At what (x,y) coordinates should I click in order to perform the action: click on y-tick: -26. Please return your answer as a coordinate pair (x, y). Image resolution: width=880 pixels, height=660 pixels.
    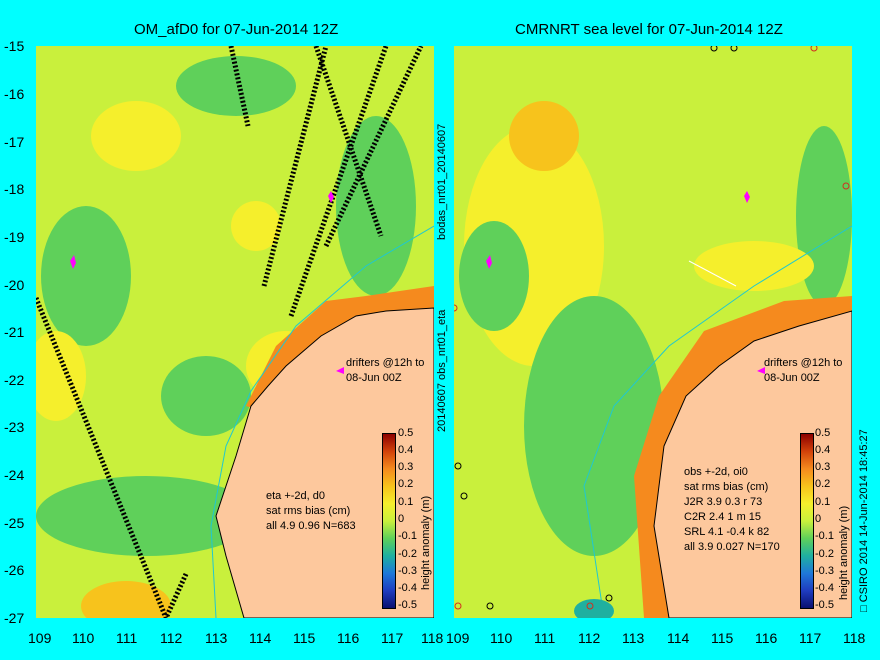
    Looking at the image, I should click on (14, 570).